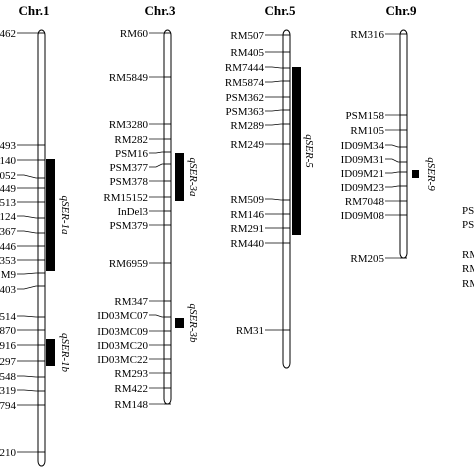  Describe the element at coordinates (8, 176) in the screenshot. I see `marker-label: 052` at that location.